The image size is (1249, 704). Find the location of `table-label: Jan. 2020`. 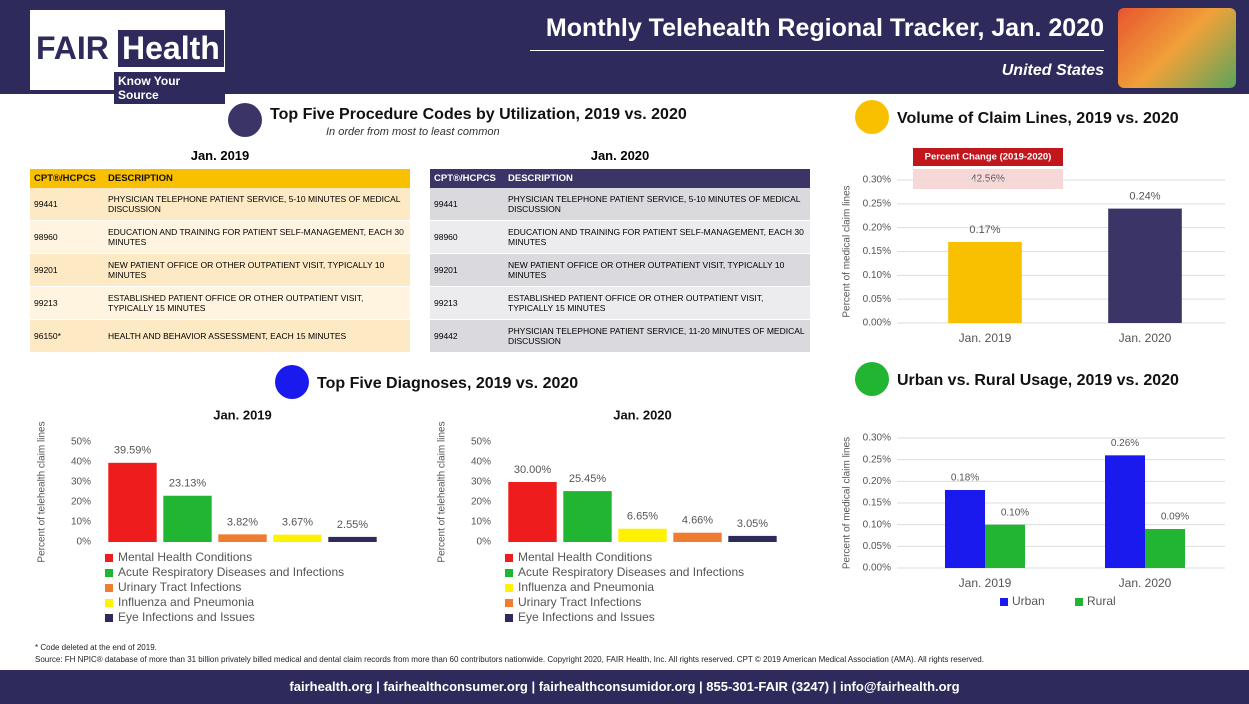

table-label: Jan. 2020 is located at coordinates (620, 155).